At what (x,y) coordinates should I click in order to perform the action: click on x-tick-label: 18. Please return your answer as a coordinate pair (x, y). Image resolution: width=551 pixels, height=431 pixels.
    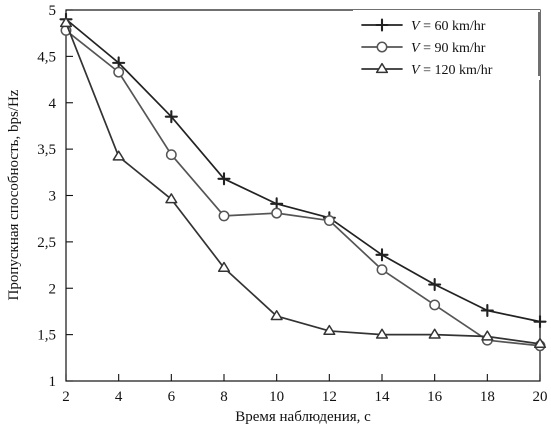
    Looking at the image, I should click on (487, 397).